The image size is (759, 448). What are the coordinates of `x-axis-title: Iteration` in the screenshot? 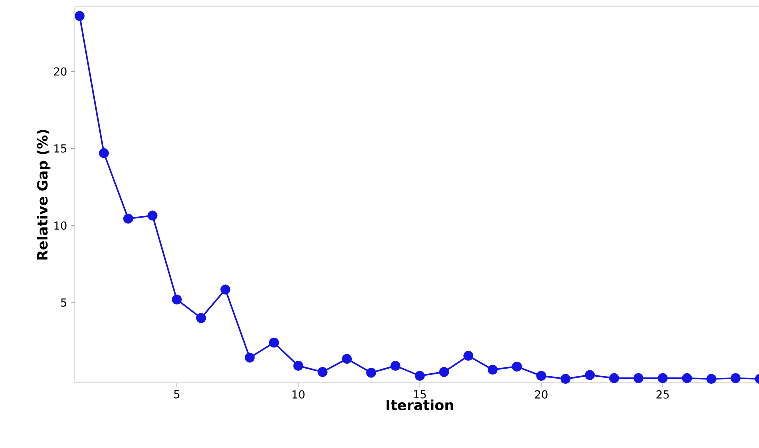 It's located at (420, 405).